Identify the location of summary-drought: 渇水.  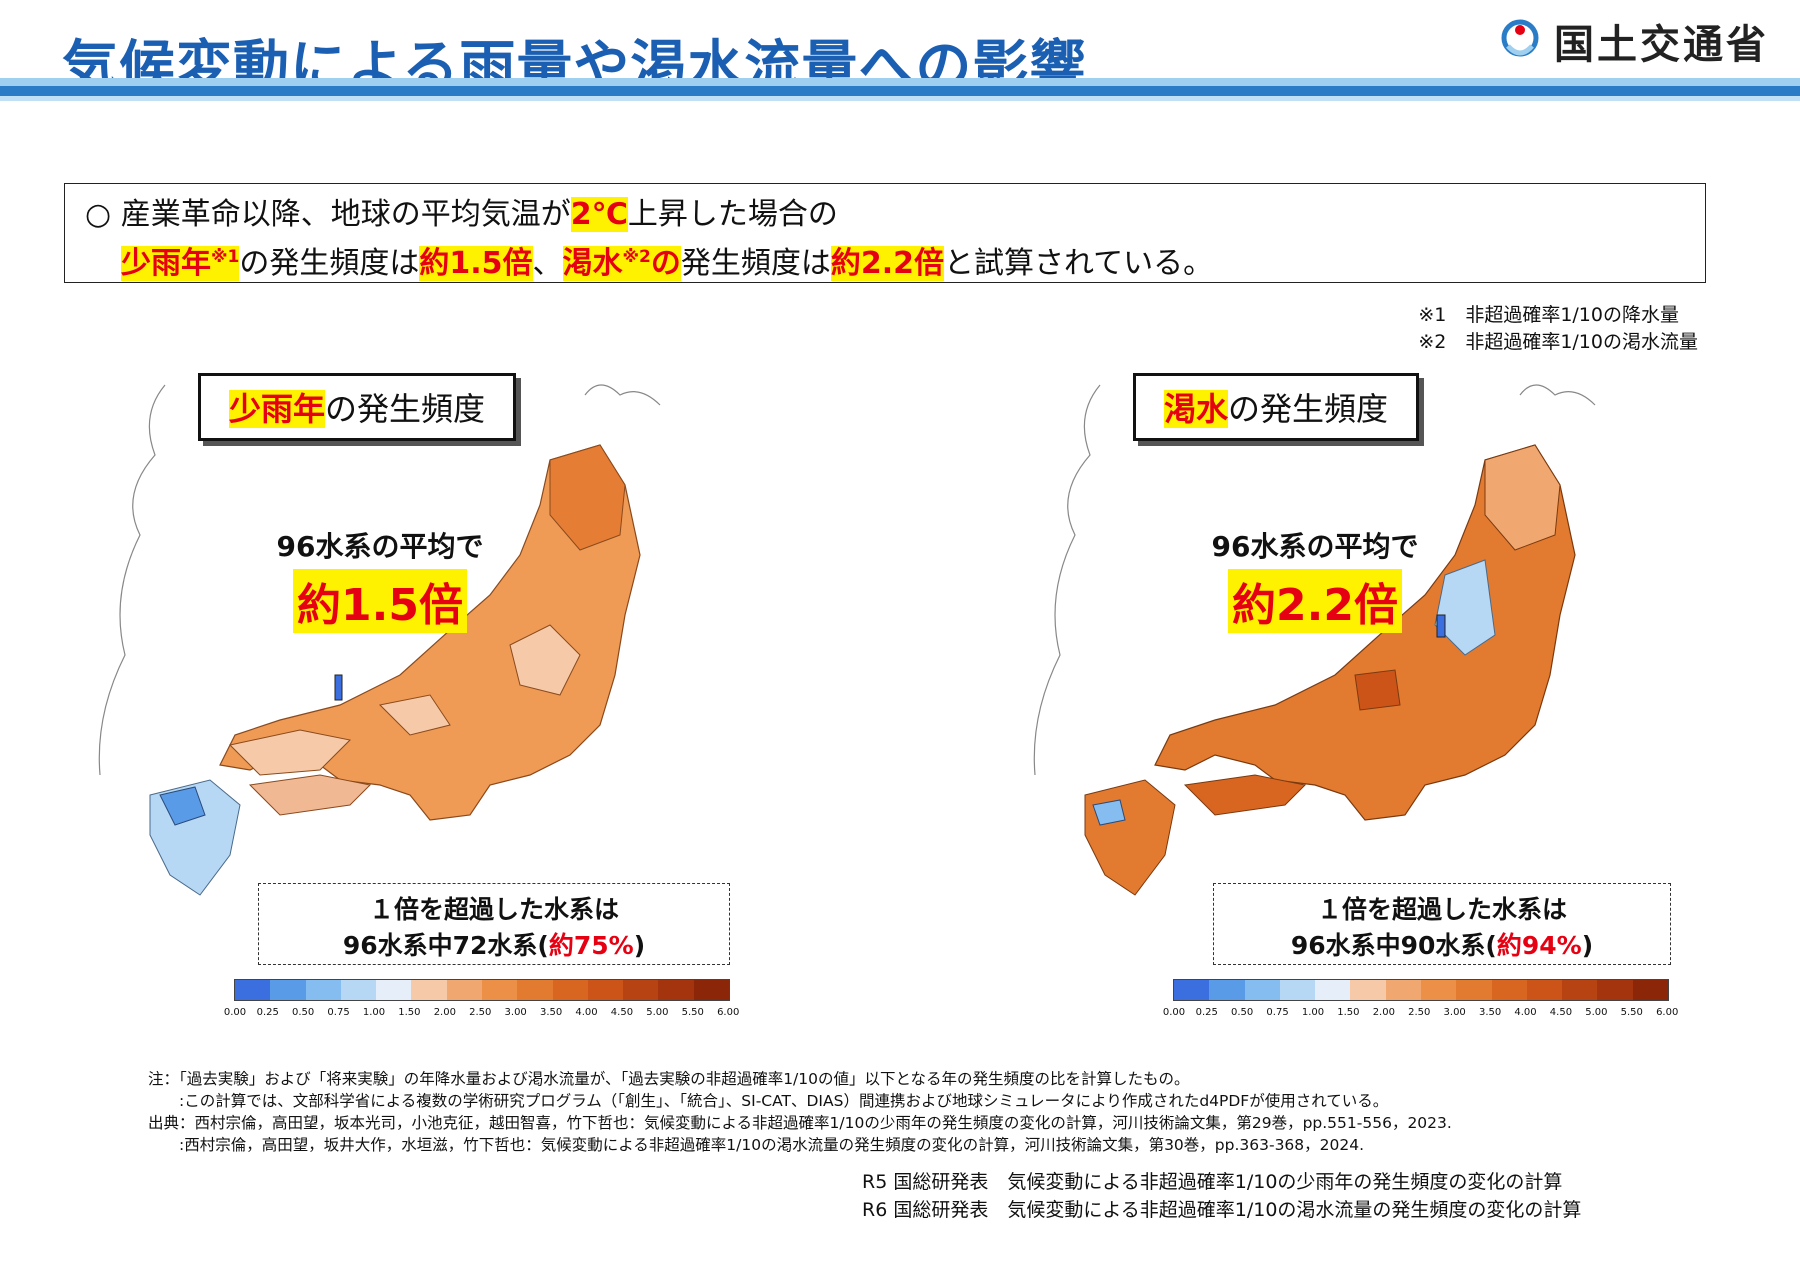
(592, 263).